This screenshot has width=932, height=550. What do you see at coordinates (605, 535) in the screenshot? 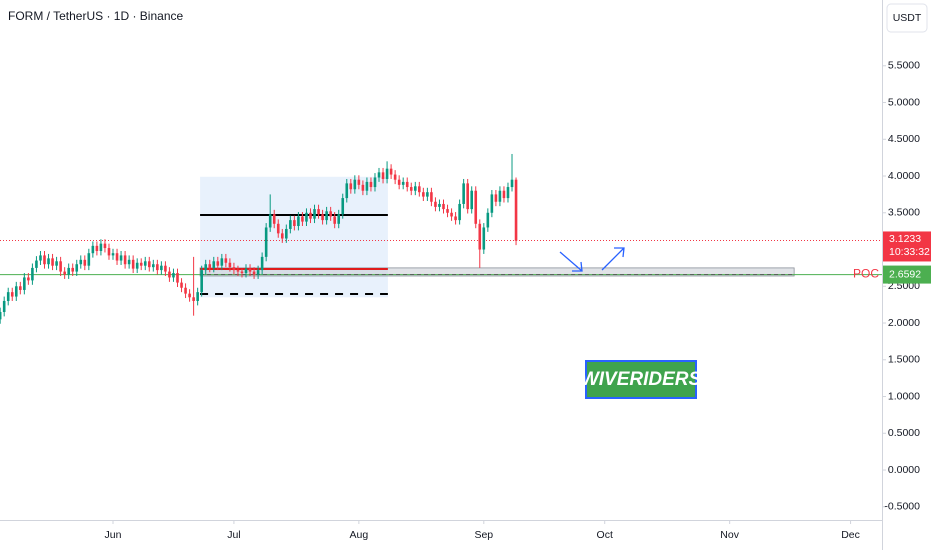
I see `x-tick-label: Oct` at bounding box center [605, 535].